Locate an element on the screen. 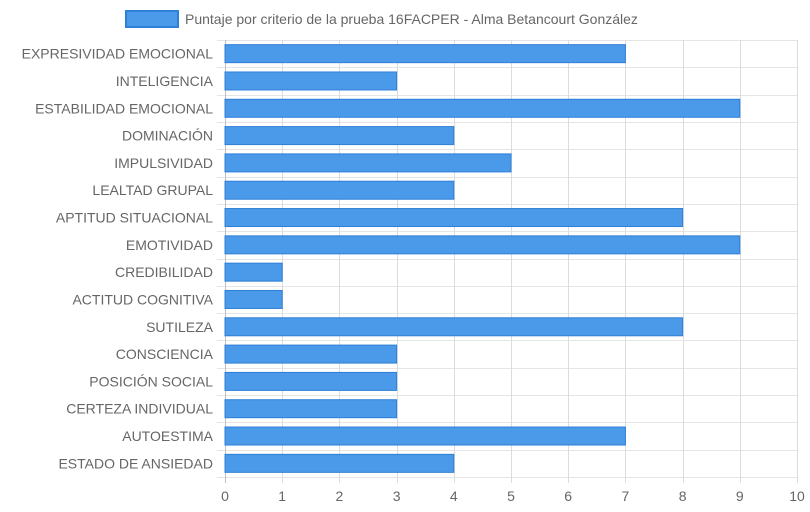  x-tick-label: 5 is located at coordinates (511, 496).